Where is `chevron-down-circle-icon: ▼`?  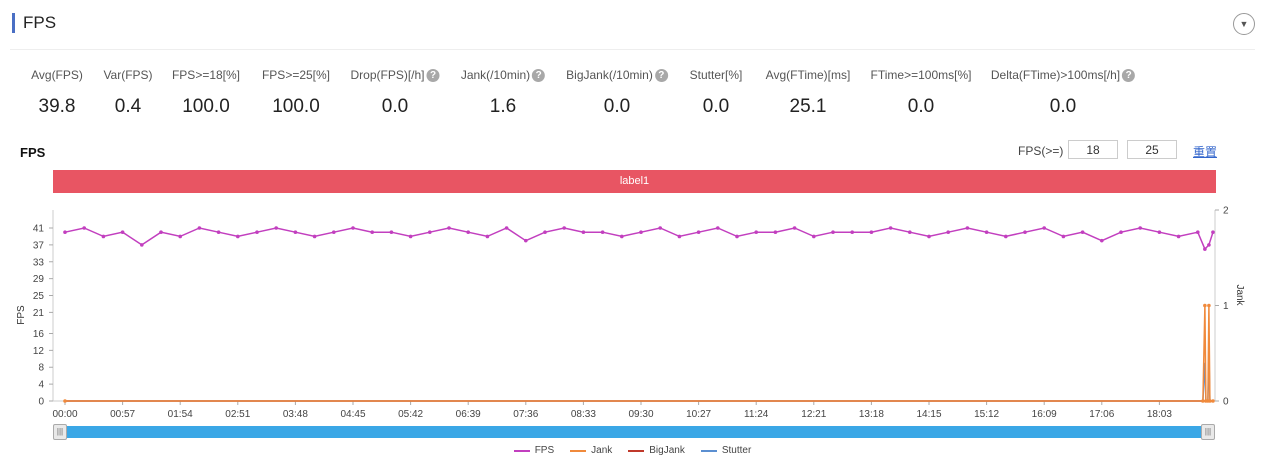
chevron-down-circle-icon: ▼ is located at coordinates (1244, 24).